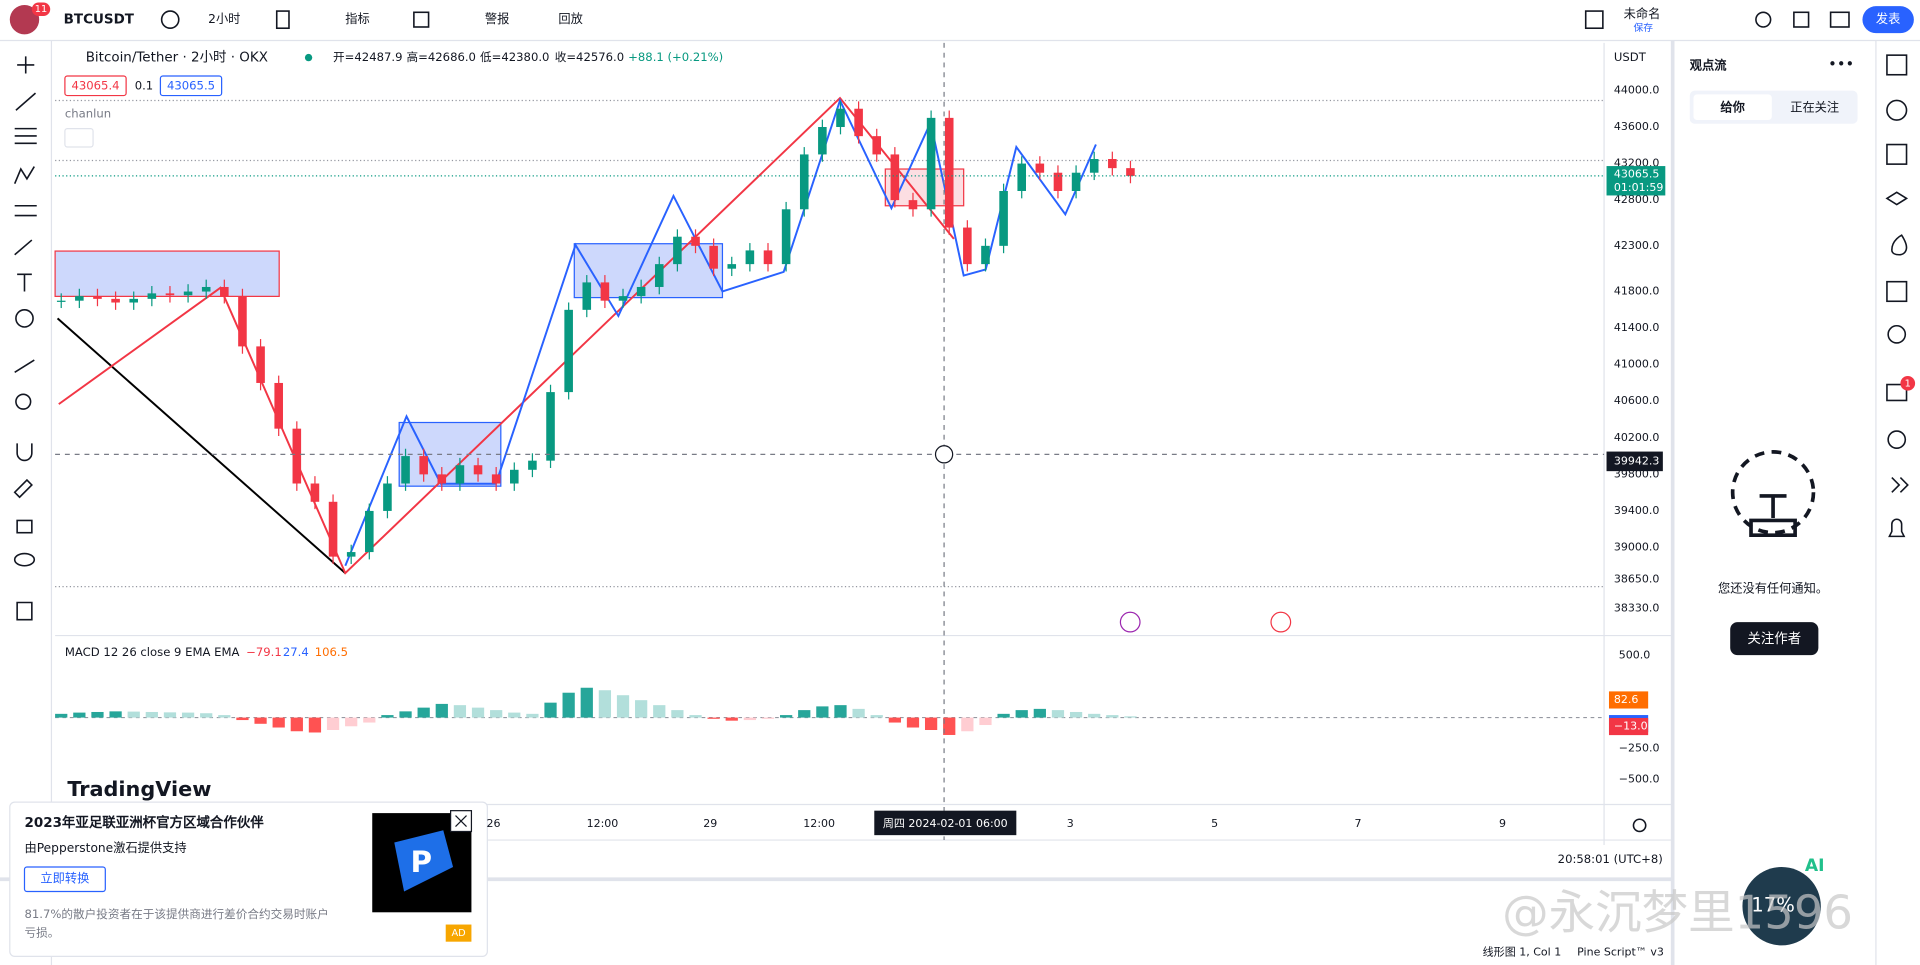 Image resolution: width=1920 pixels, height=965 pixels. I want to click on cpu: 17%, so click(1773, 905).